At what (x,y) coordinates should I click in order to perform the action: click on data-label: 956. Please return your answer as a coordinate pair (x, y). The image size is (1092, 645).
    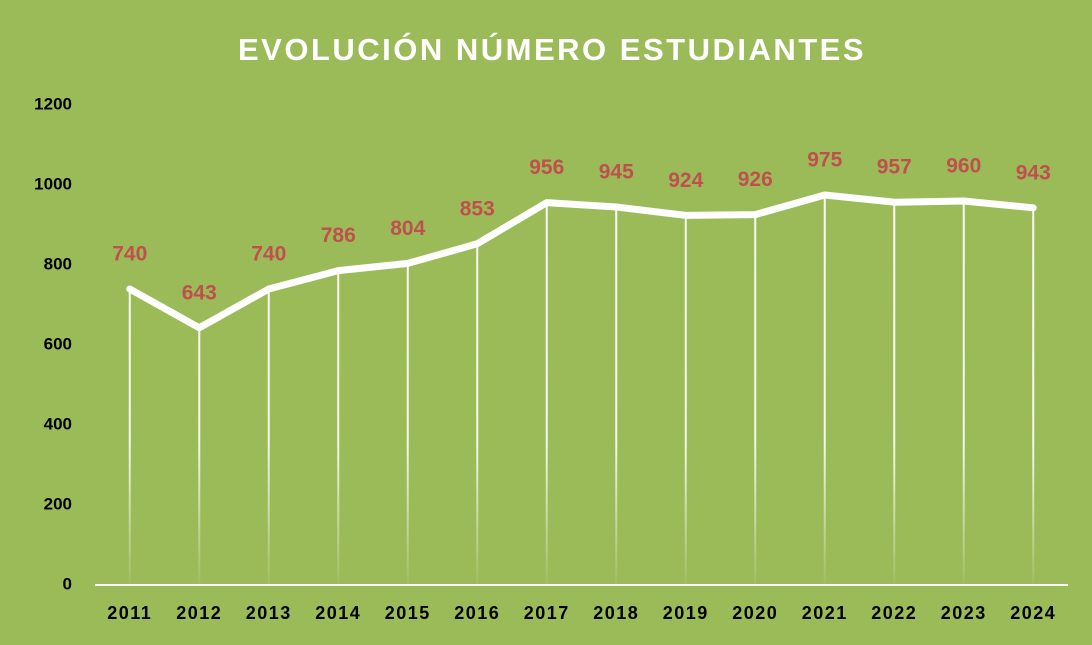
    Looking at the image, I should click on (546, 167).